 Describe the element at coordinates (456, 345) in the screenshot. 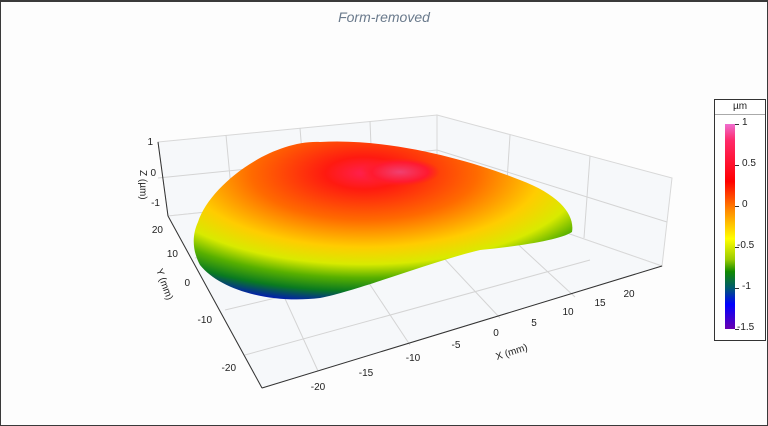

I see `svg-text: -5` at that location.